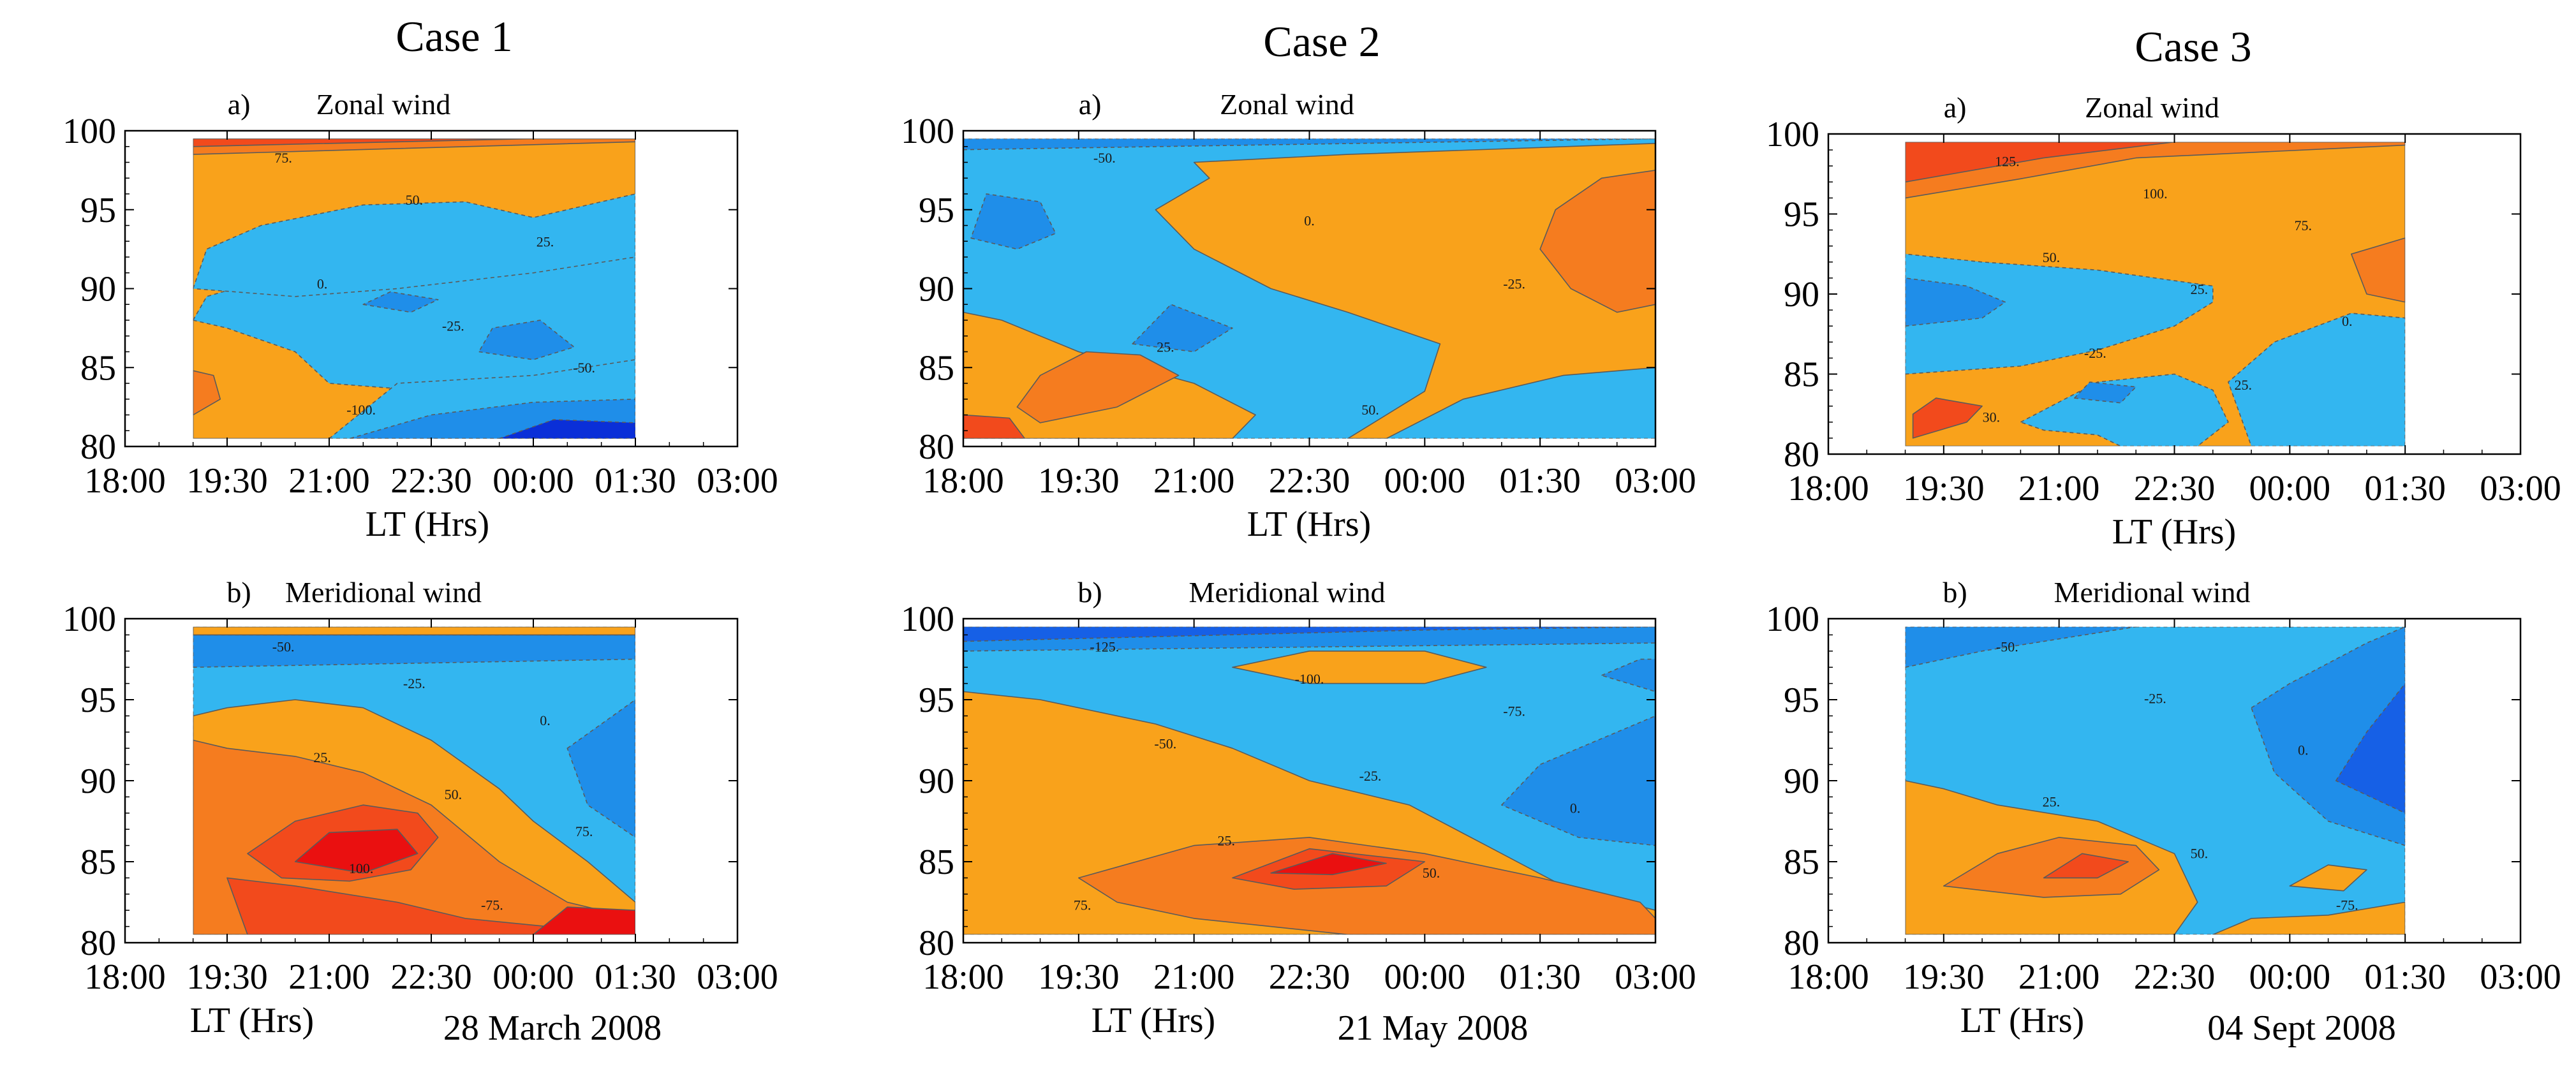 The height and width of the screenshot is (1076, 2576). What do you see at coordinates (1321, 41) in the screenshot?
I see `case-2-title: Case 2` at bounding box center [1321, 41].